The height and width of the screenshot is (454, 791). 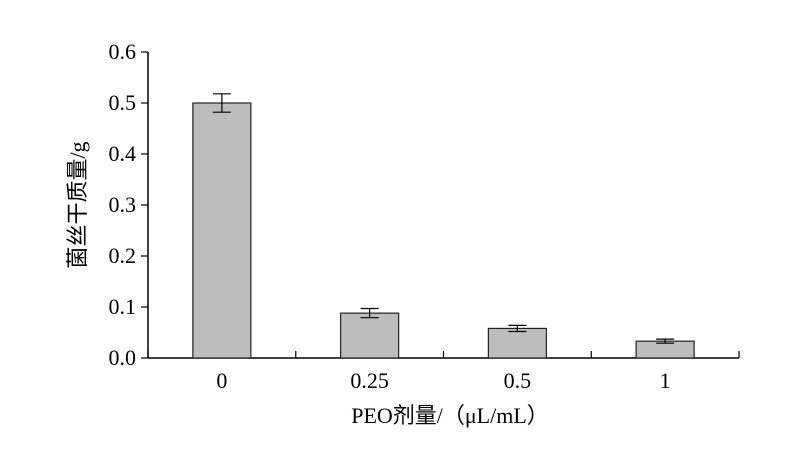 I want to click on bar-0.25, so click(x=370, y=335).